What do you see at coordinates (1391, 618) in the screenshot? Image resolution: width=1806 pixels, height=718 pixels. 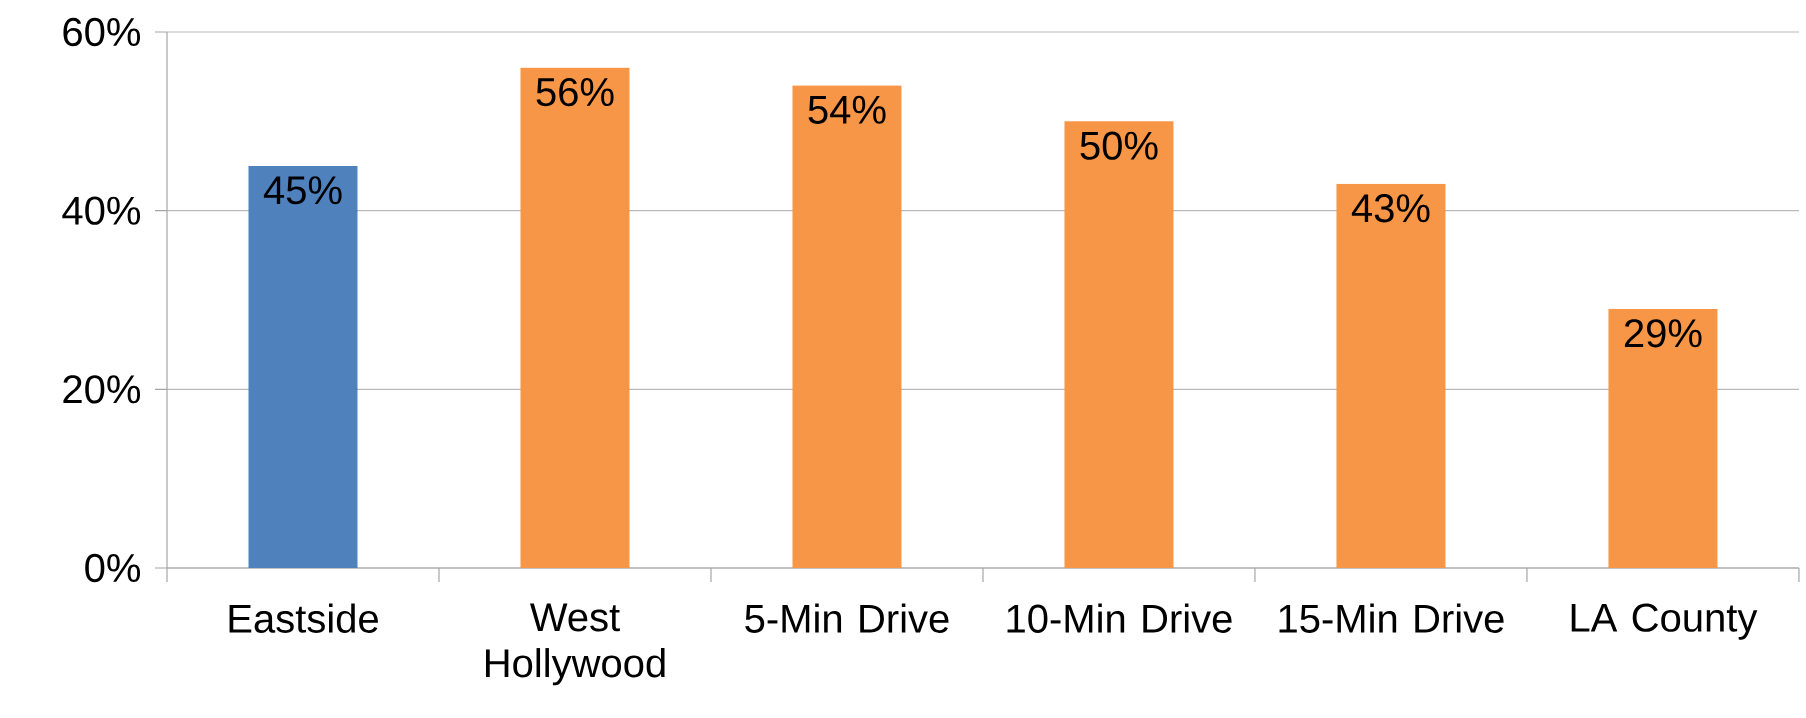 I see `x-tick-label: 15-Min Drive` at bounding box center [1391, 618].